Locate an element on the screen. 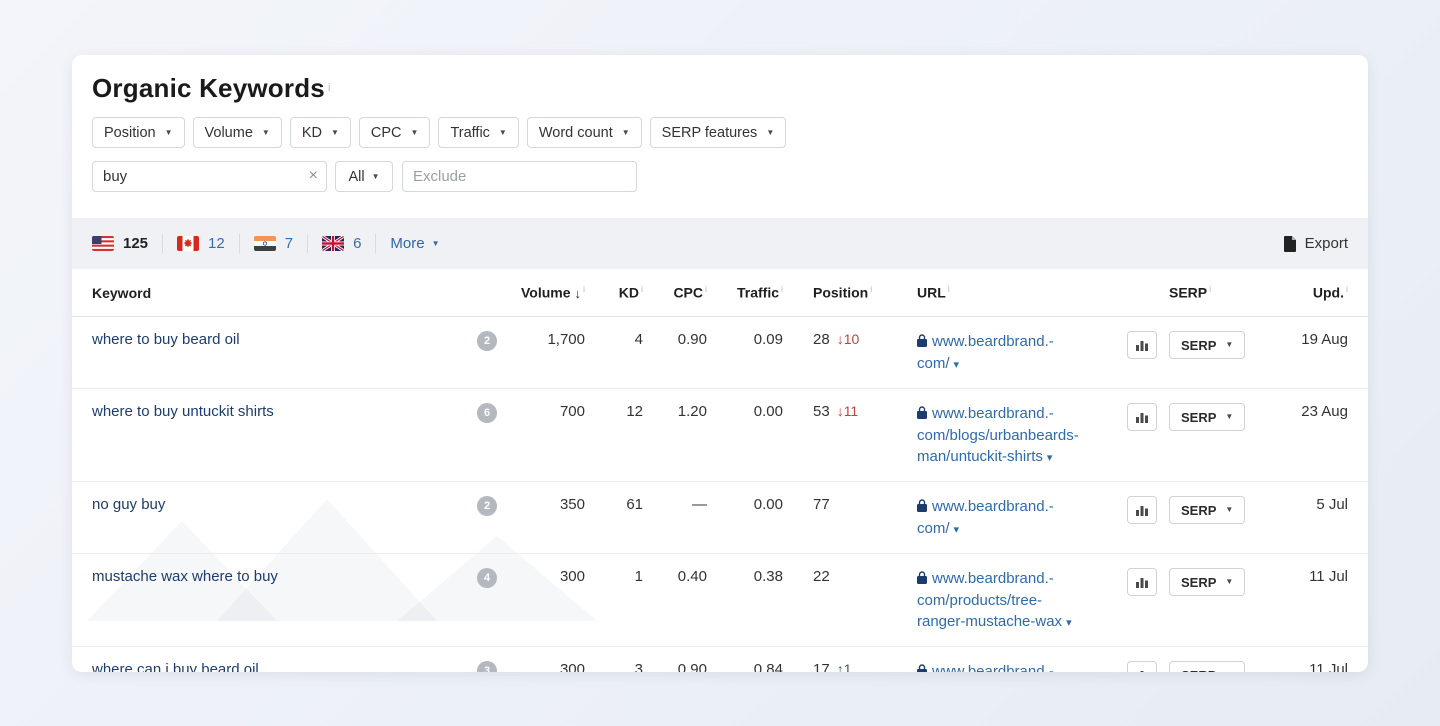  volume-value: 350 is located at coordinates (572, 504).